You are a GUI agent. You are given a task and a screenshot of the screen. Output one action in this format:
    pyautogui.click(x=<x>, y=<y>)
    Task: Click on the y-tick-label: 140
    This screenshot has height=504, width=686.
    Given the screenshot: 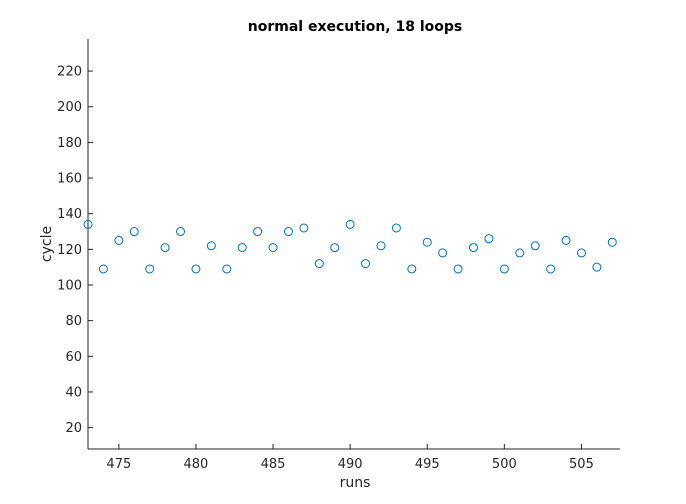 What is the action you would take?
    pyautogui.click(x=69, y=214)
    